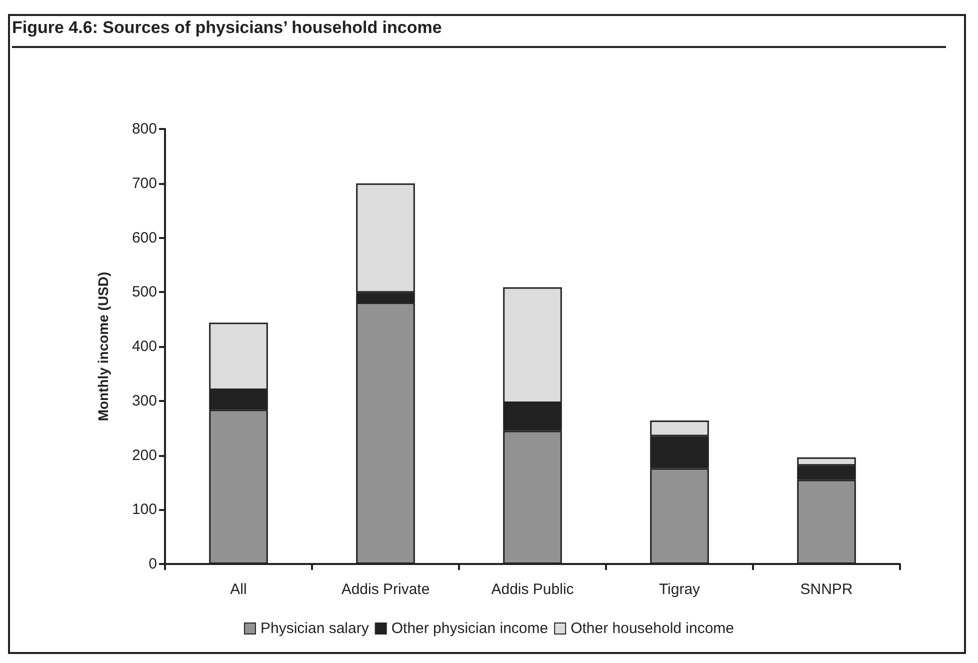 The image size is (978, 663). What do you see at coordinates (103, 347) in the screenshot?
I see `y-axis-title: Monthly income (USD)` at bounding box center [103, 347].